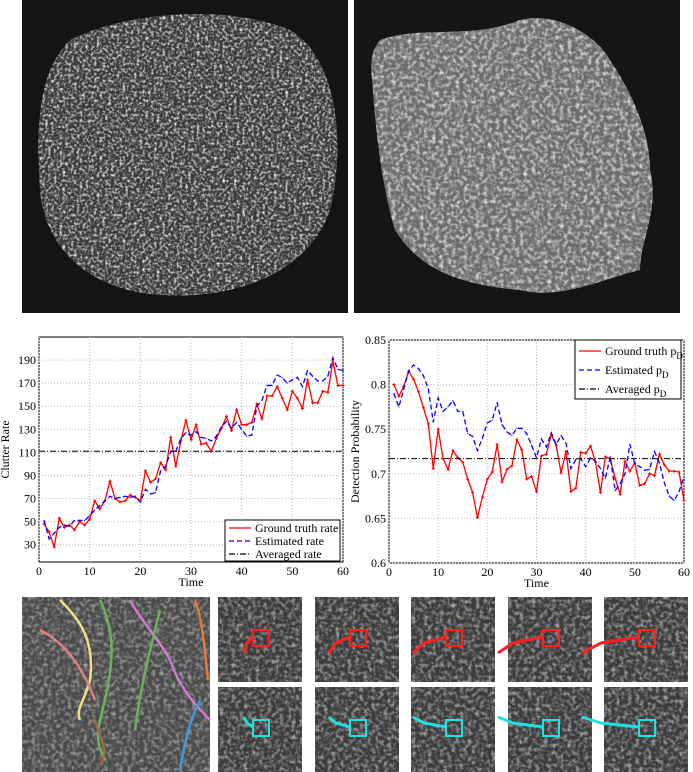  Describe the element at coordinates (39, 571) in the screenshot. I see `x-tick-label: 0` at that location.